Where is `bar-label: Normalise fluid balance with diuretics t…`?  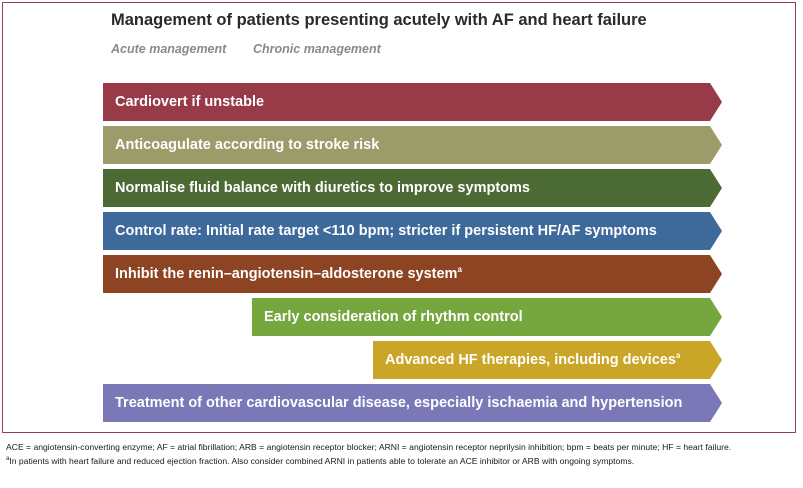 bar-label: Normalise fluid balance with diuretics t… is located at coordinates (322, 188).